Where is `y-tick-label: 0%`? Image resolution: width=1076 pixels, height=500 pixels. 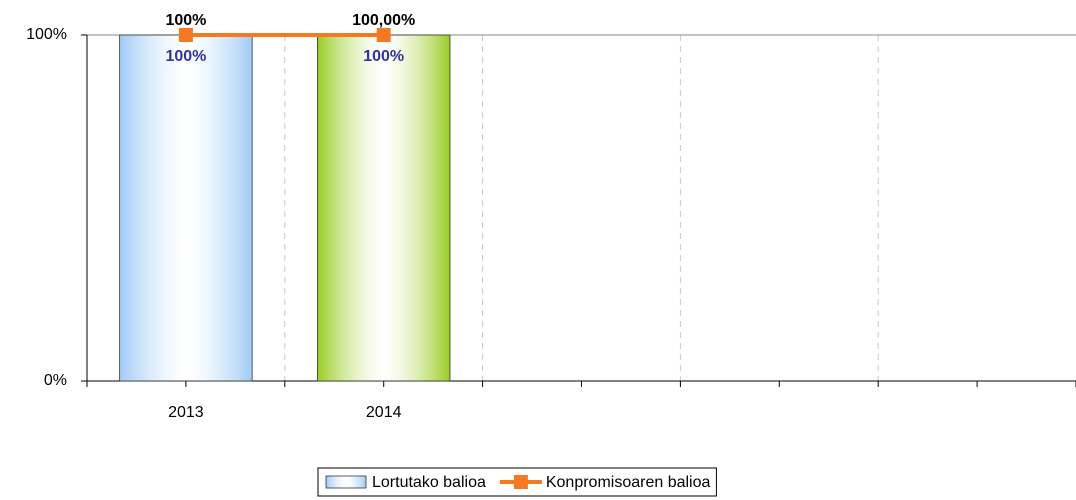 y-tick-label: 0% is located at coordinates (55, 380).